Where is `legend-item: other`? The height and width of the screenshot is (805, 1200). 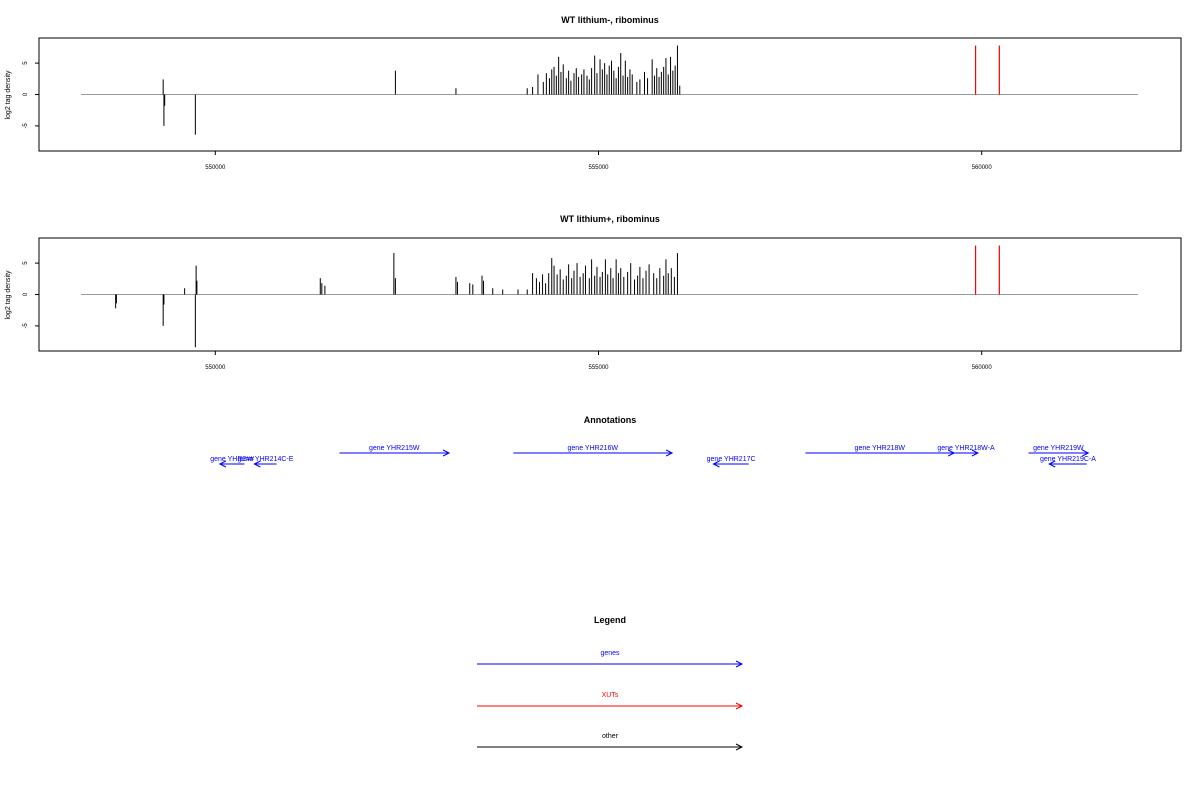
legend-item: other is located at coordinates (610, 742).